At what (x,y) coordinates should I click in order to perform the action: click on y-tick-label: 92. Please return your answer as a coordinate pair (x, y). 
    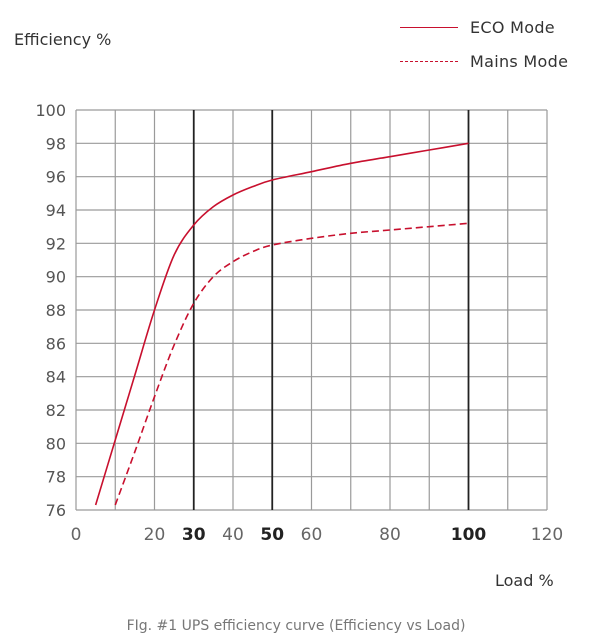
    Looking at the image, I should click on (56, 243).